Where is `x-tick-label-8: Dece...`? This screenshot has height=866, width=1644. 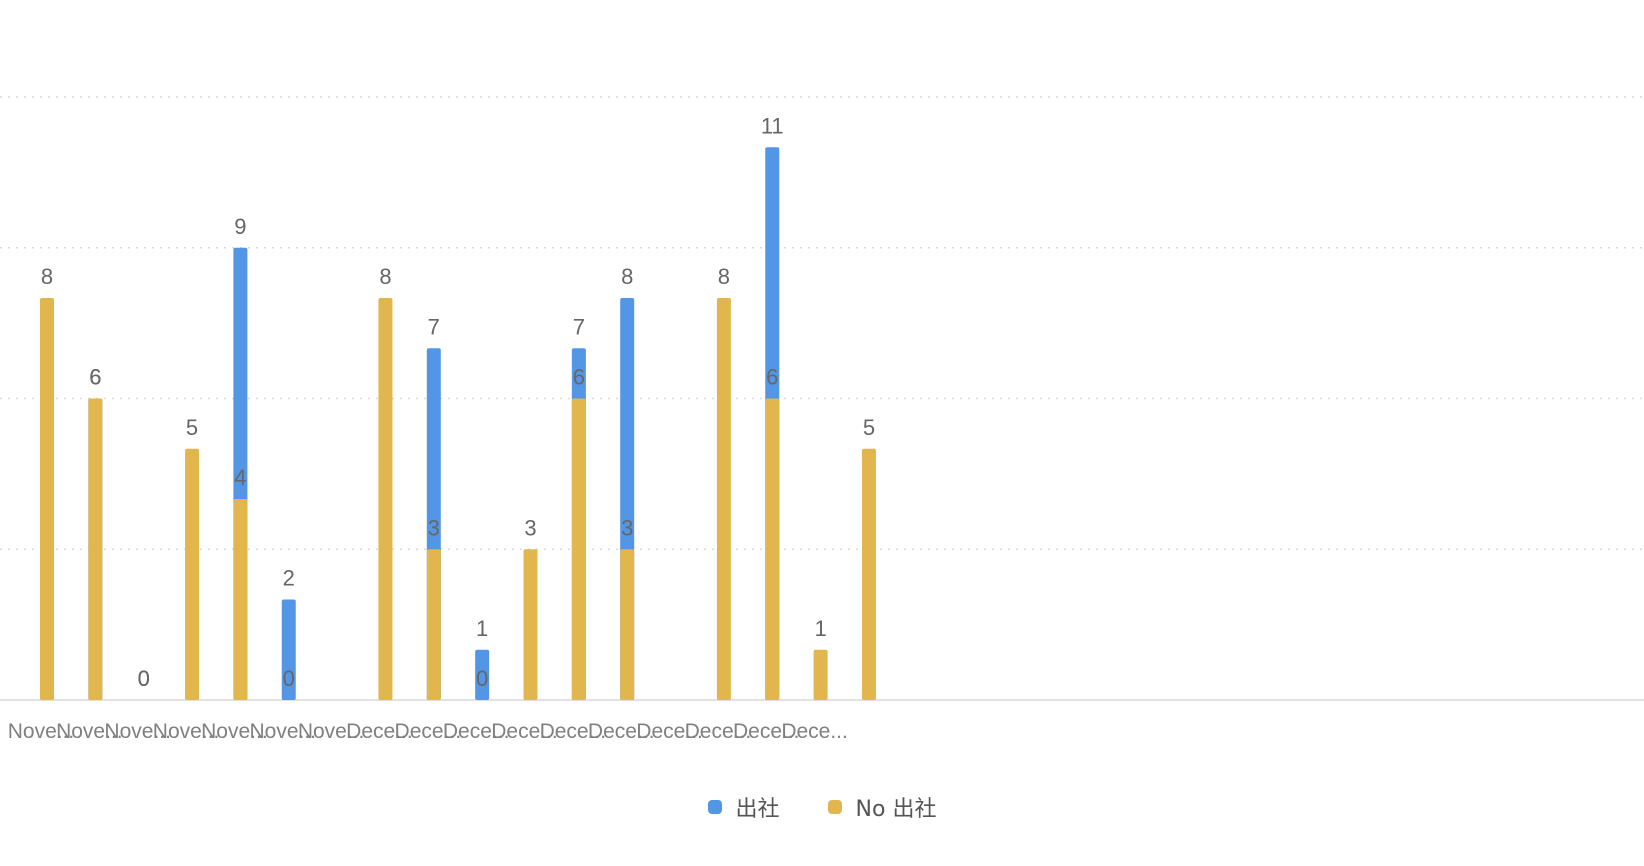
x-tick-label-8: Dece... is located at coordinates (428, 731).